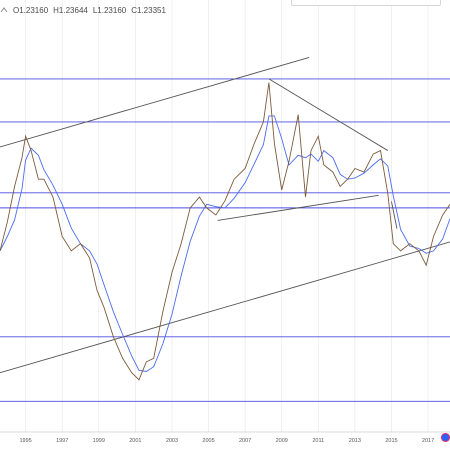 Image resolution: width=450 pixels, height=450 pixels. Describe the element at coordinates (355, 441) in the screenshot. I see `x-tick-label-2013: 2013` at that location.